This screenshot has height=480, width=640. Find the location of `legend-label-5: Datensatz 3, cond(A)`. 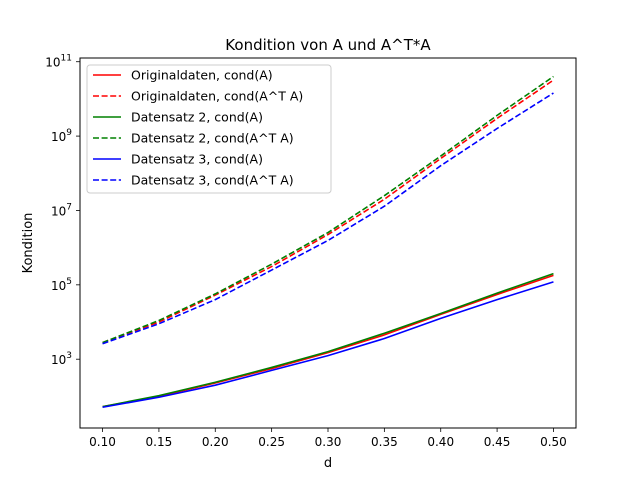

legend-label-5: Datensatz 3, cond(A) is located at coordinates (197, 159).